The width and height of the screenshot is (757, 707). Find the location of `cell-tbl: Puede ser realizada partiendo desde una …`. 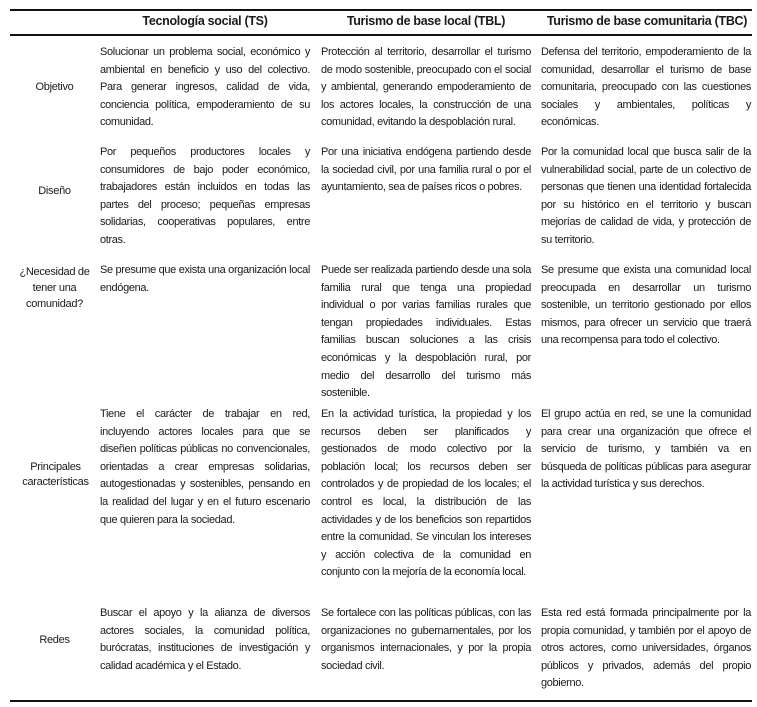

cell-tbl: Puede ser realizada partiendo desde una … is located at coordinates (426, 332).